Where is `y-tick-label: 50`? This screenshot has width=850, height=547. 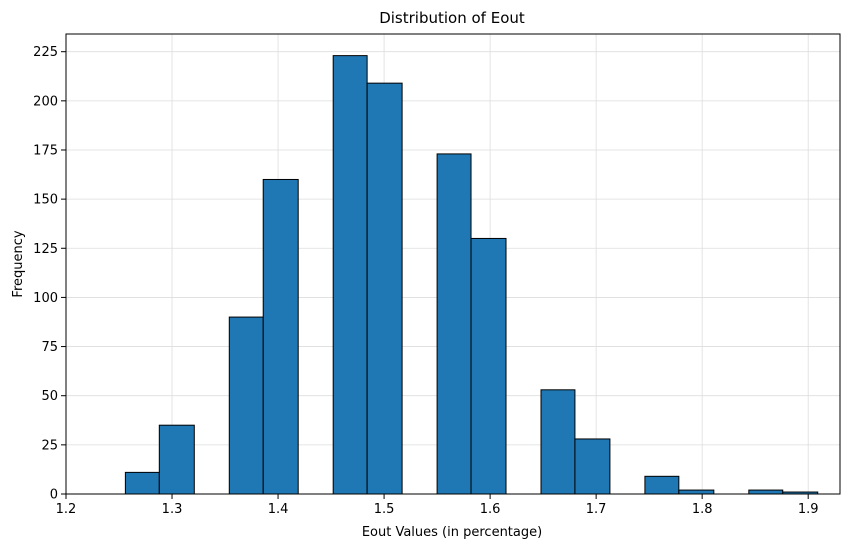 y-tick-label: 50 is located at coordinates (49, 396).